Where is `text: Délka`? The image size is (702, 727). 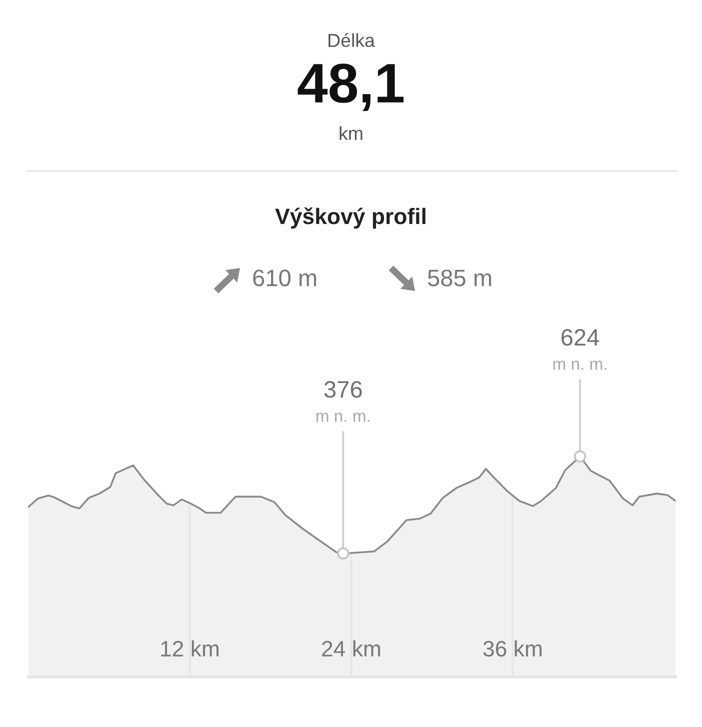 text: Délka is located at coordinates (351, 40).